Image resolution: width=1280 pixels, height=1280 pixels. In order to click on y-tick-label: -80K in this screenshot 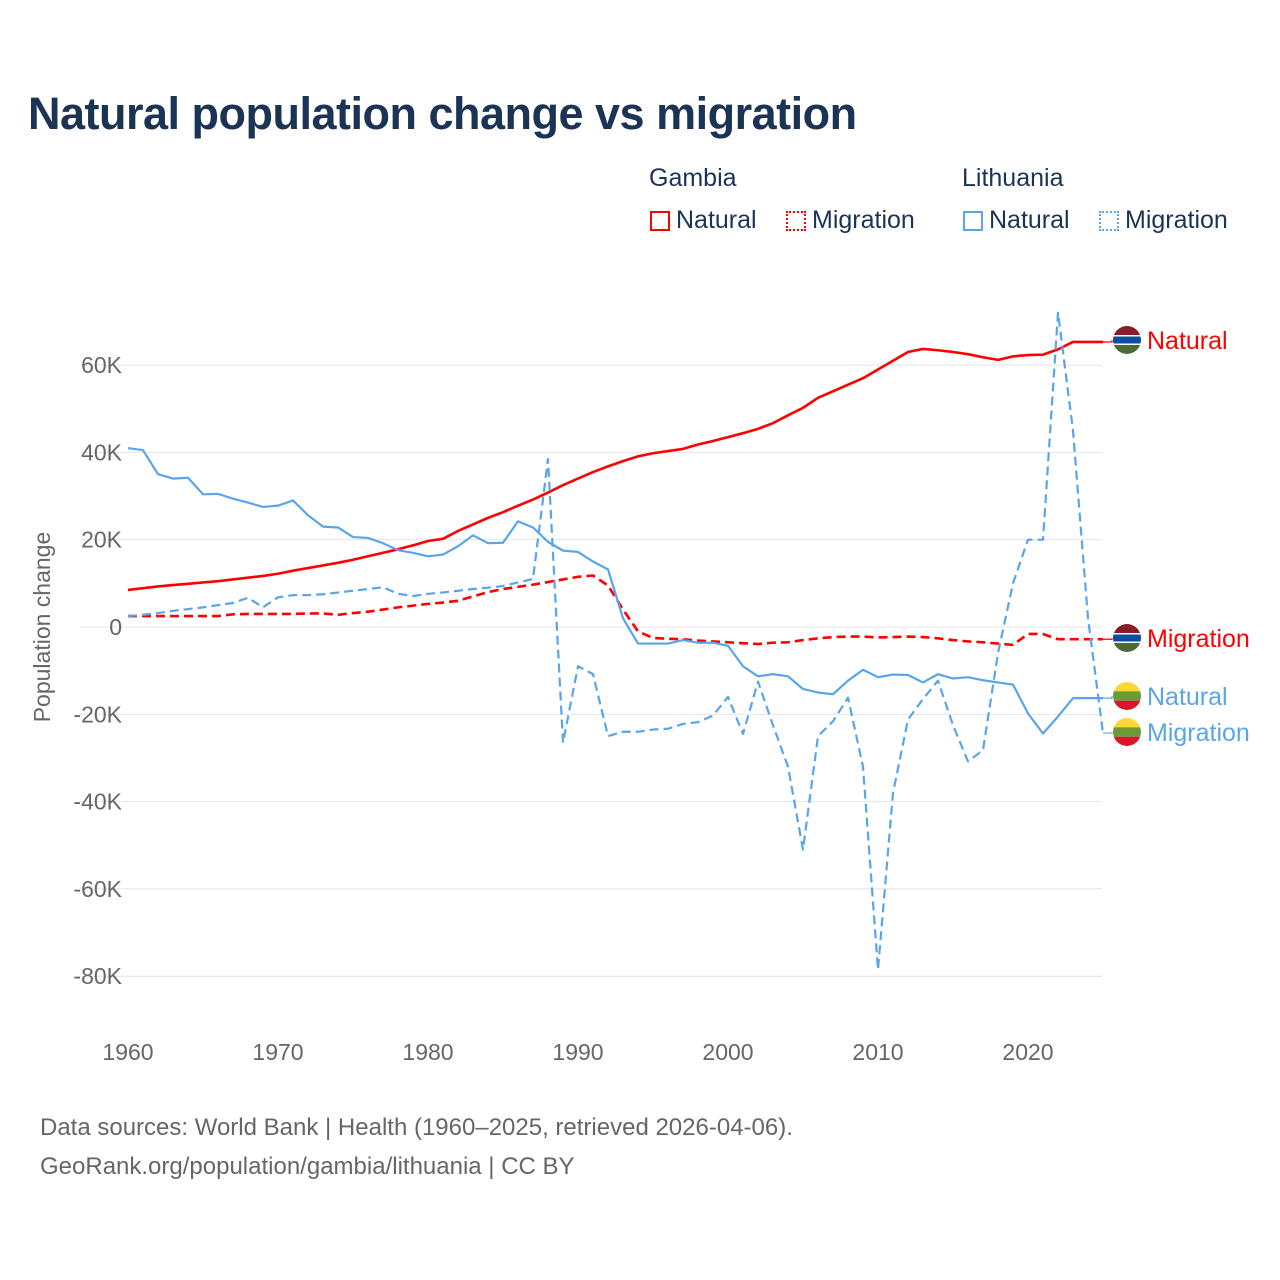, I will do `click(97, 976)`.